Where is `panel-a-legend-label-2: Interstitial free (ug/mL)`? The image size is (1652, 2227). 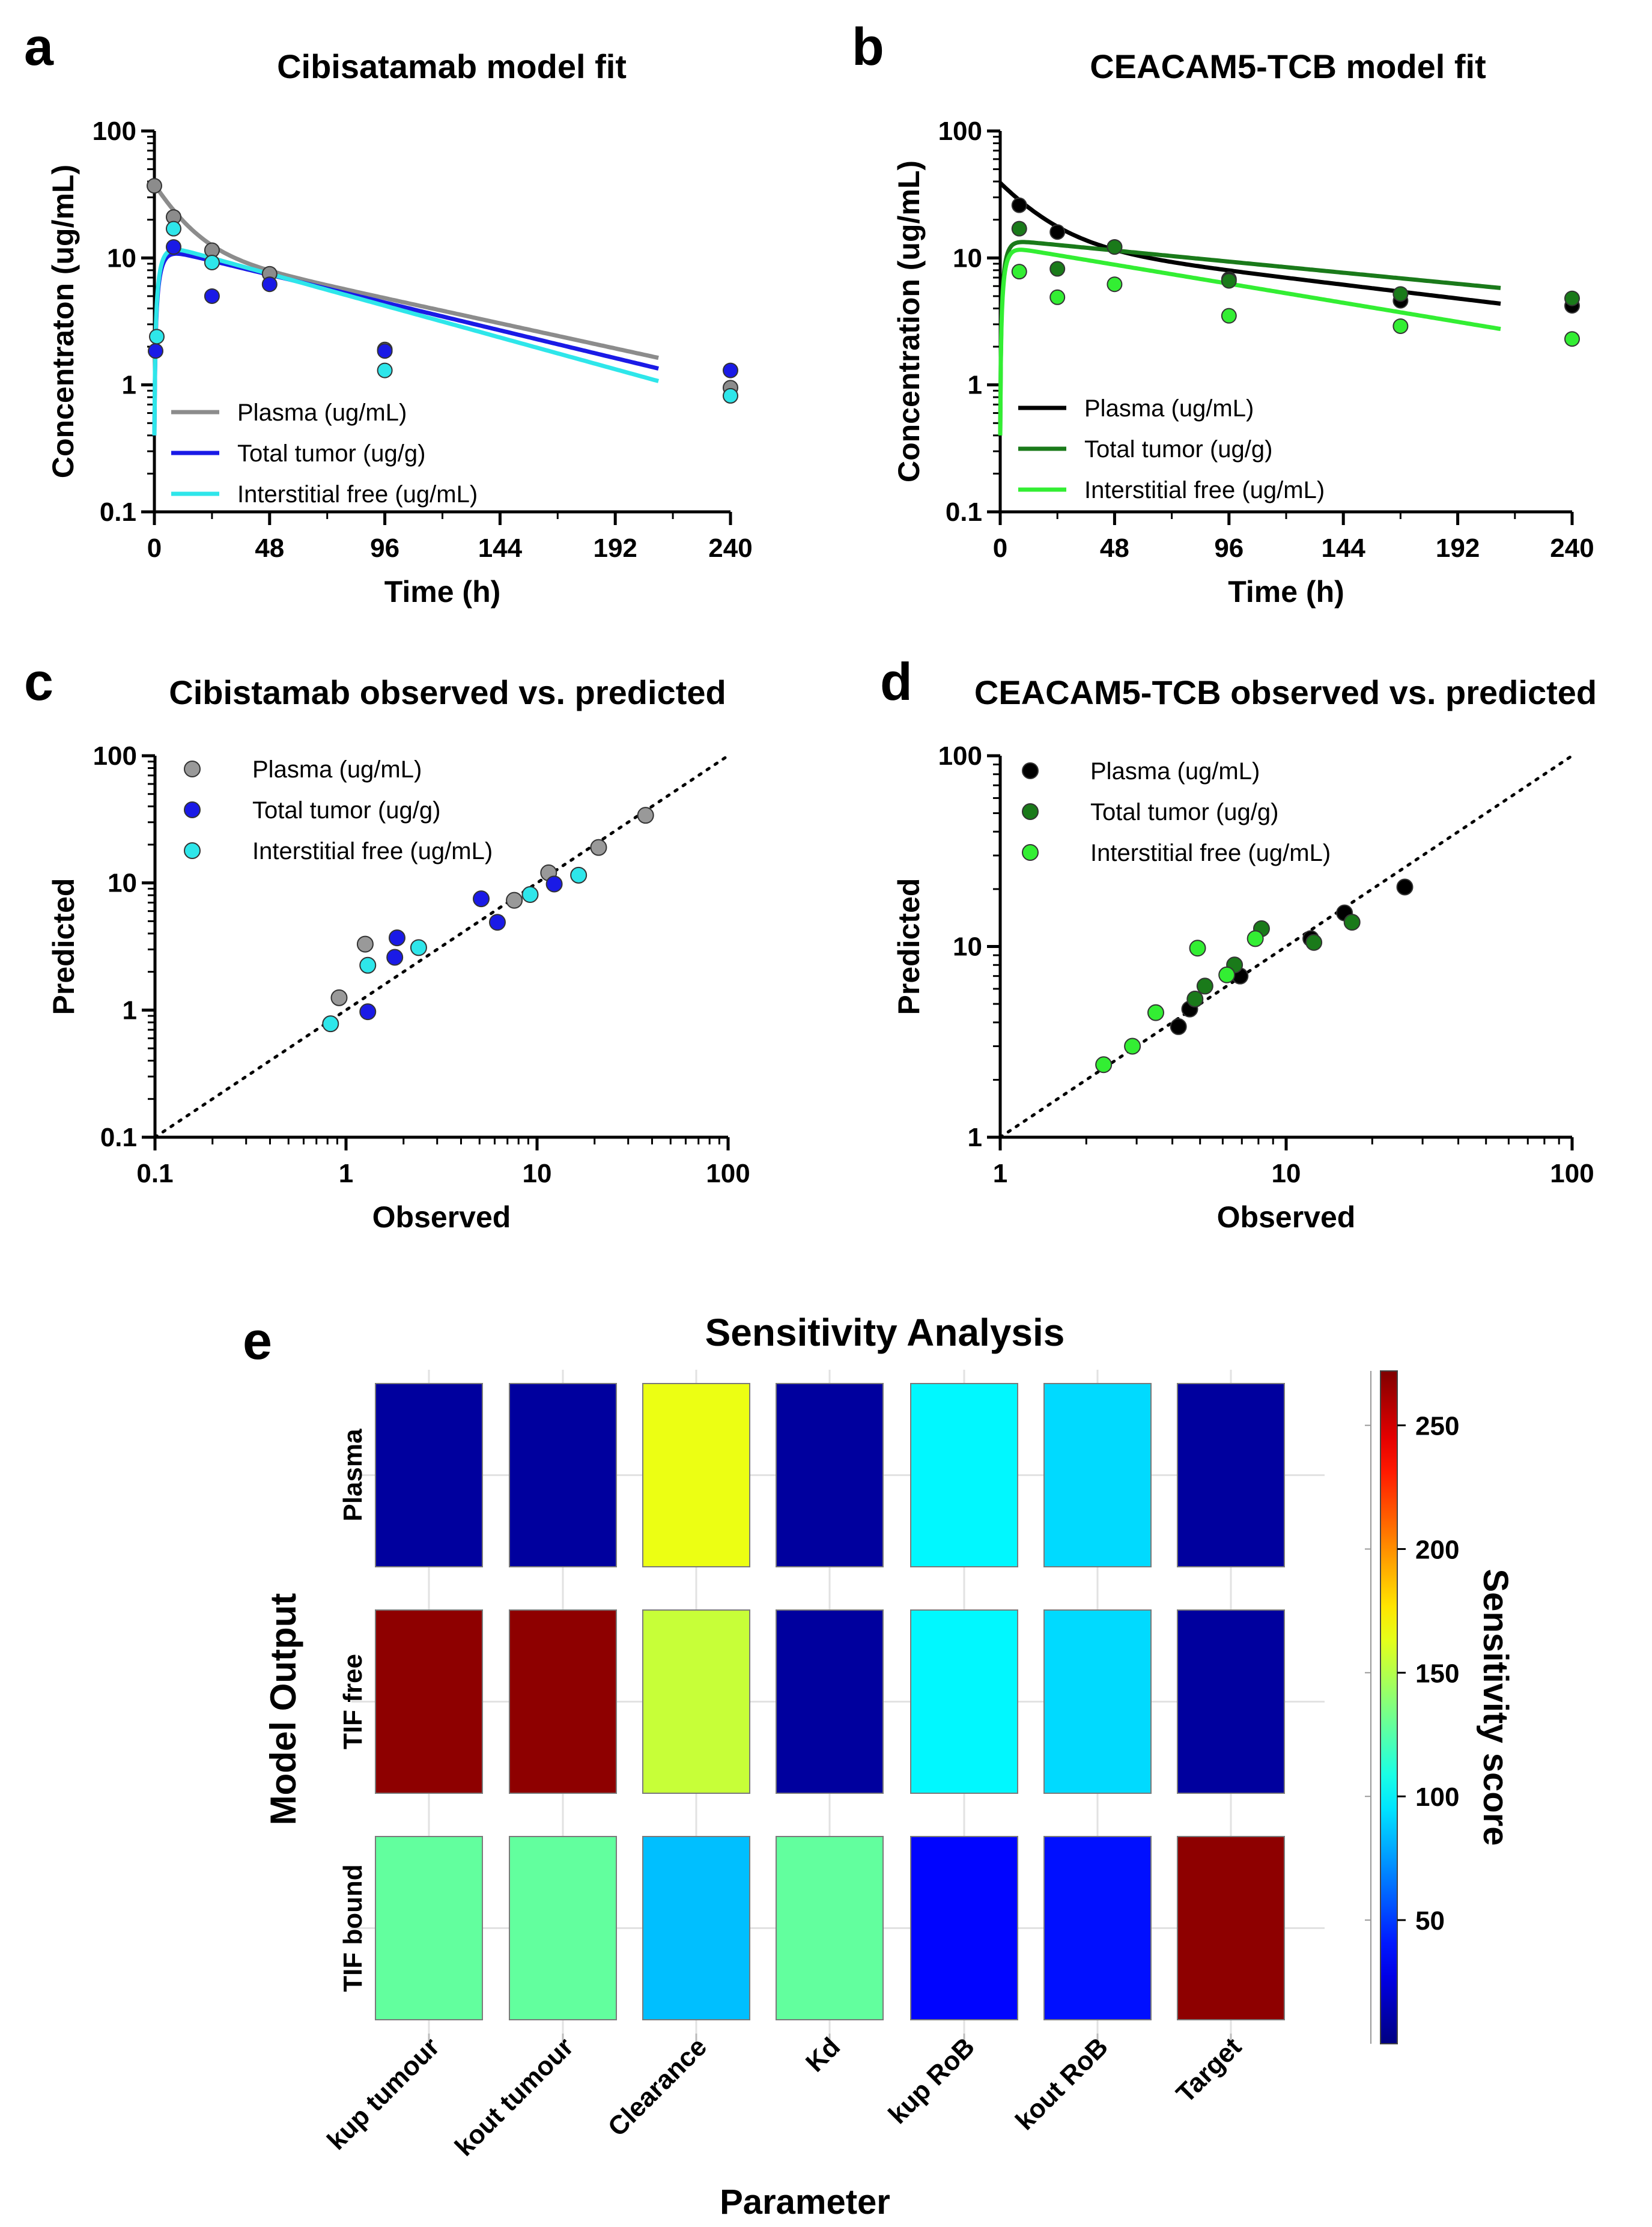 panel-a-legend-label-2: Interstitial free (ug/mL) is located at coordinates (358, 494).